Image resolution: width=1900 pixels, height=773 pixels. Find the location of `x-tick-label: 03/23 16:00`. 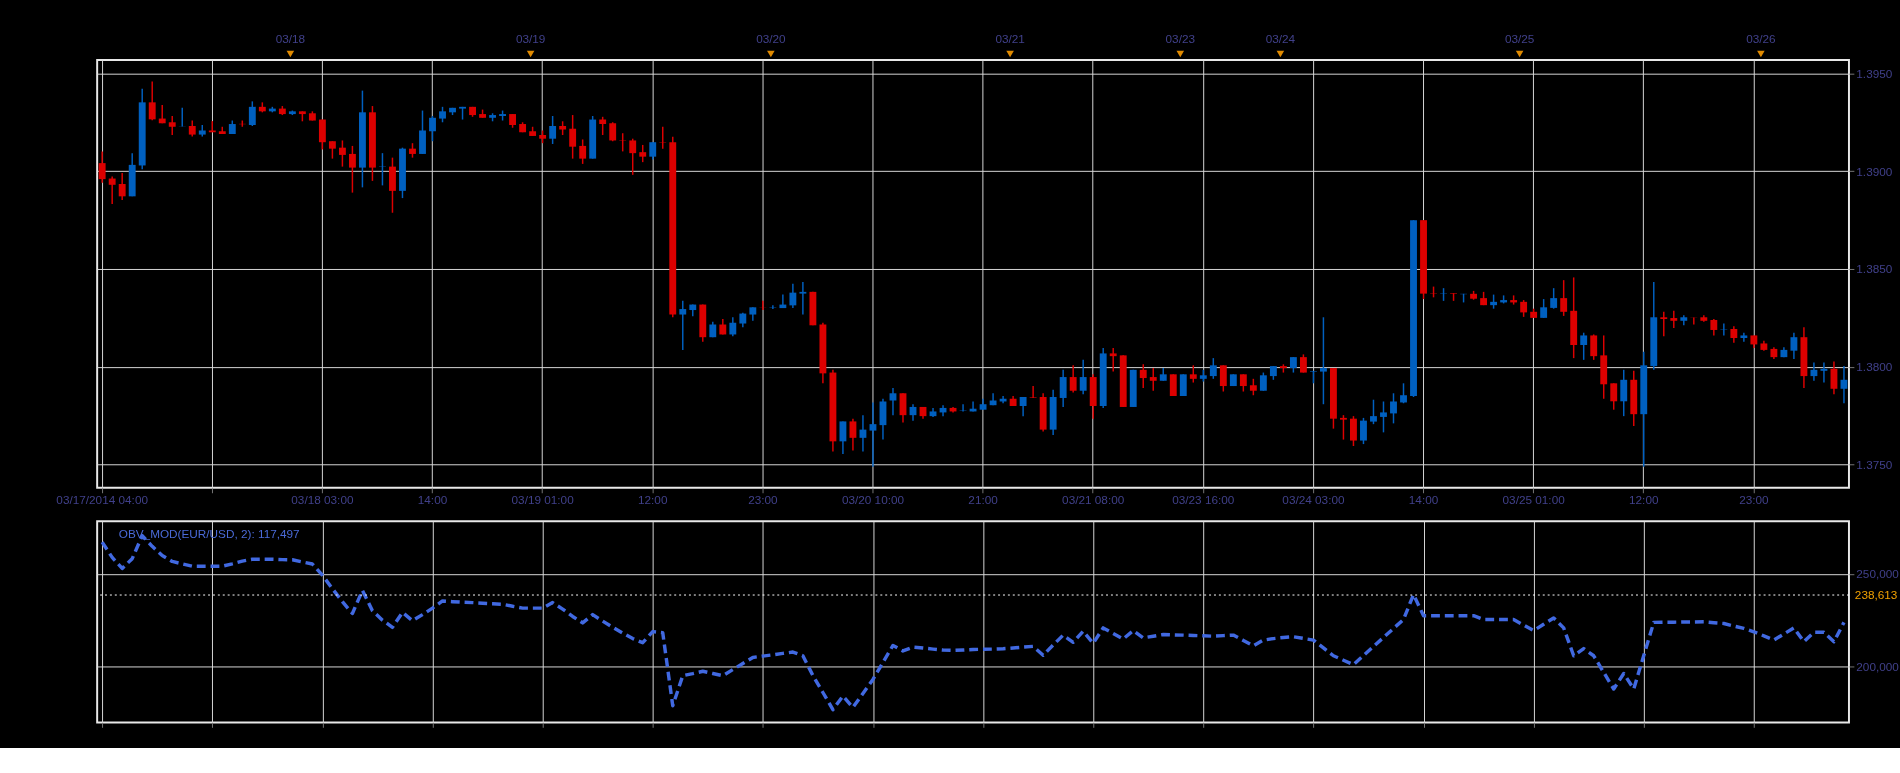

x-tick-label: 03/23 16:00 is located at coordinates (1203, 500).